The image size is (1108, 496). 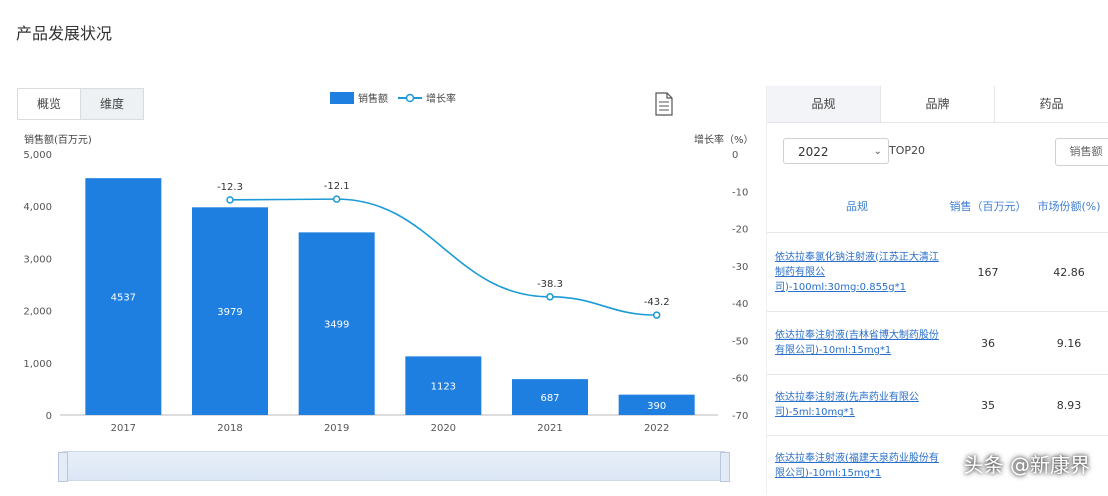 I want to click on tab-dimension: 维度, so click(x=111, y=104).